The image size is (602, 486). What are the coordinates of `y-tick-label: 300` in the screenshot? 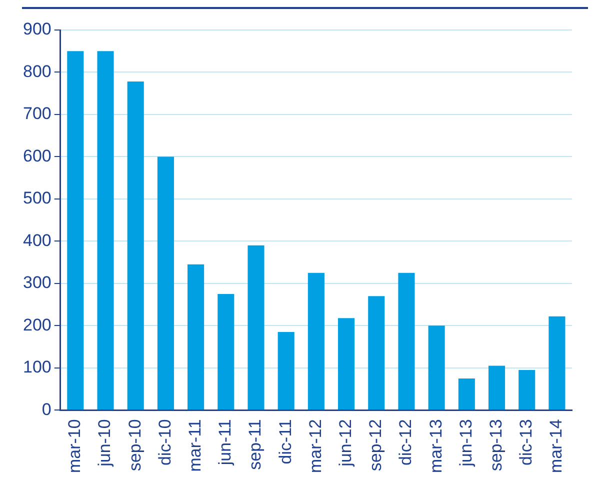 It's located at (37, 282).